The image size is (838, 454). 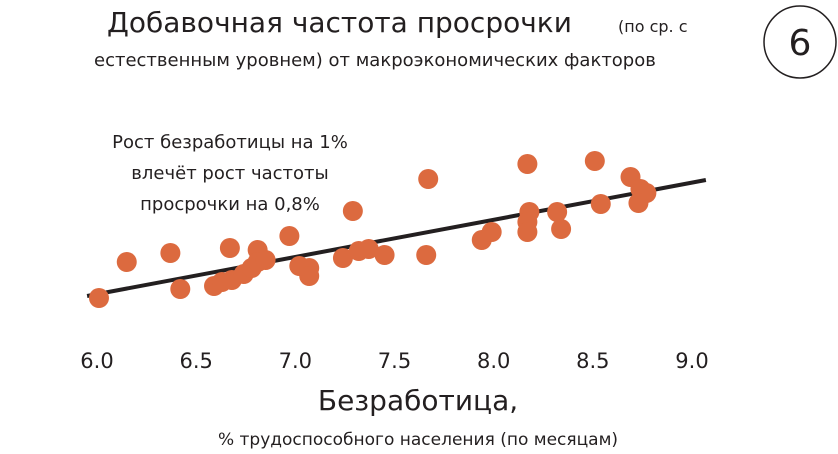 I want to click on x-tick-label: 8.0, so click(x=493, y=361).